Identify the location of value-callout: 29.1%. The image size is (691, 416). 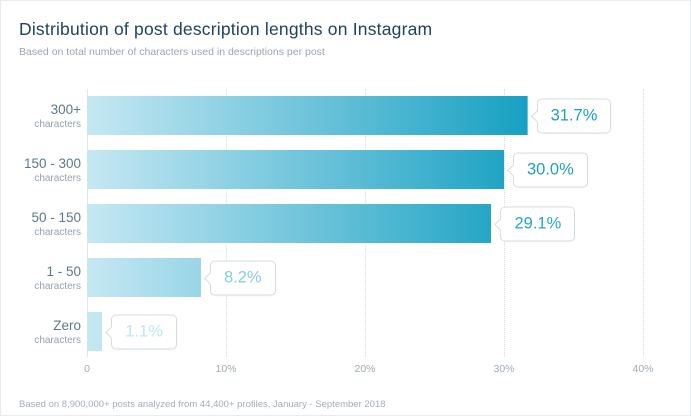
(538, 224).